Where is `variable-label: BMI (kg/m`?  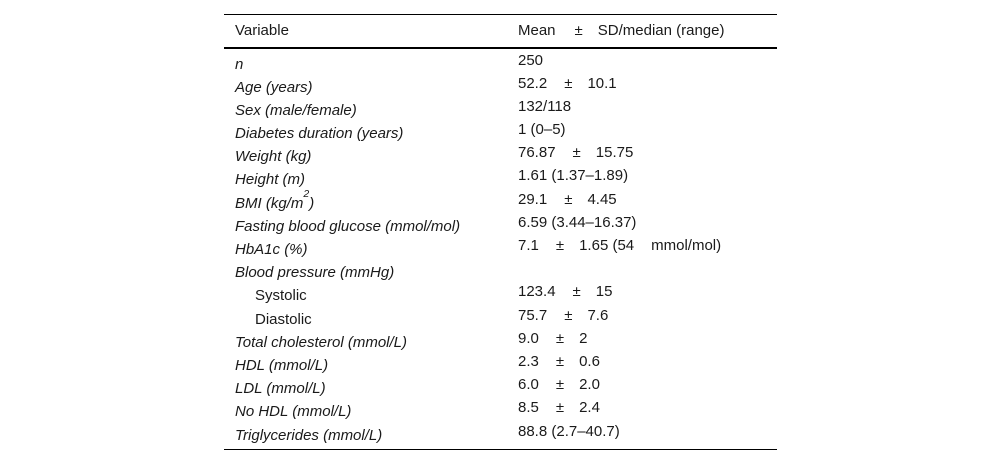
variable-label: BMI (kg/m is located at coordinates (269, 202).